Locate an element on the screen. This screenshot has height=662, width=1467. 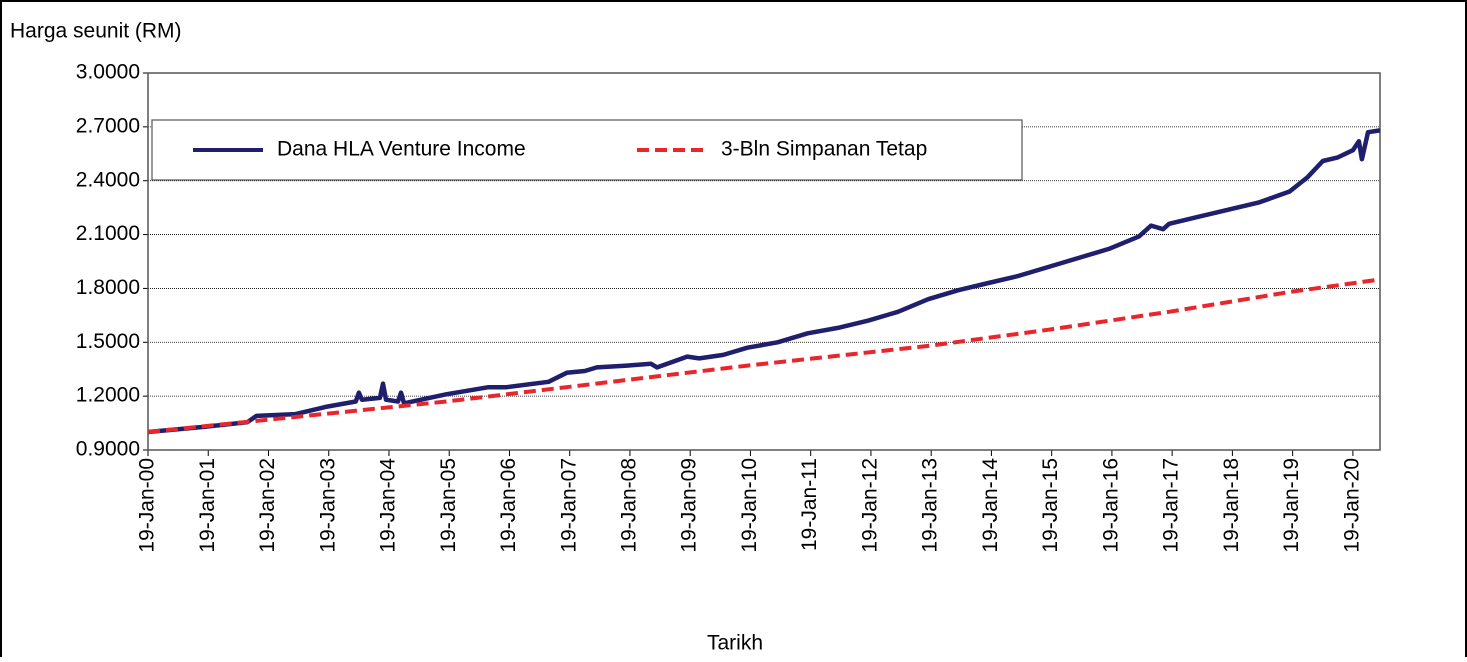
x-tick-label: 19-Jan-17 is located at coordinates (1171, 505).